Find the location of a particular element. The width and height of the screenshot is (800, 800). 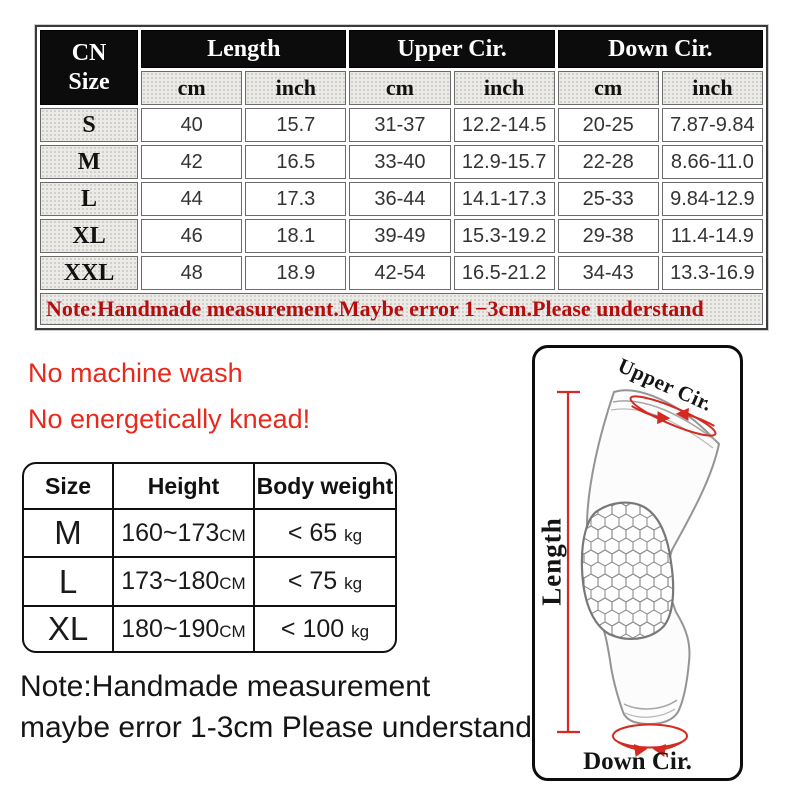

upper-cir-arrow is located at coordinates (673, 416).